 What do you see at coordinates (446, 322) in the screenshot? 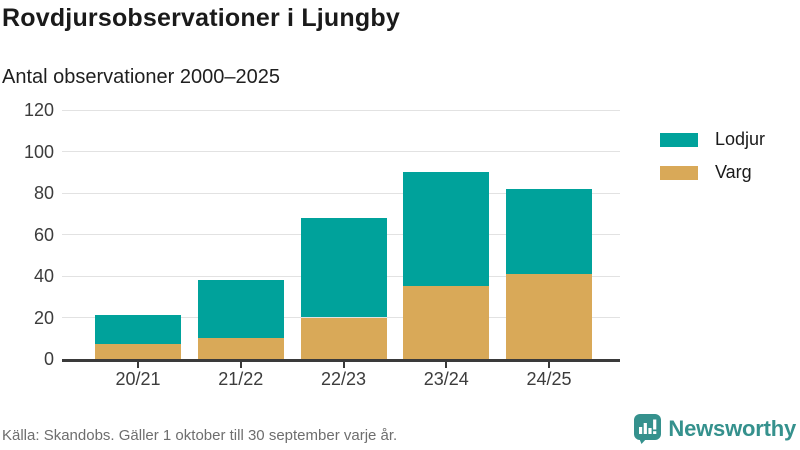
I see `bar-23-24-varg` at bounding box center [446, 322].